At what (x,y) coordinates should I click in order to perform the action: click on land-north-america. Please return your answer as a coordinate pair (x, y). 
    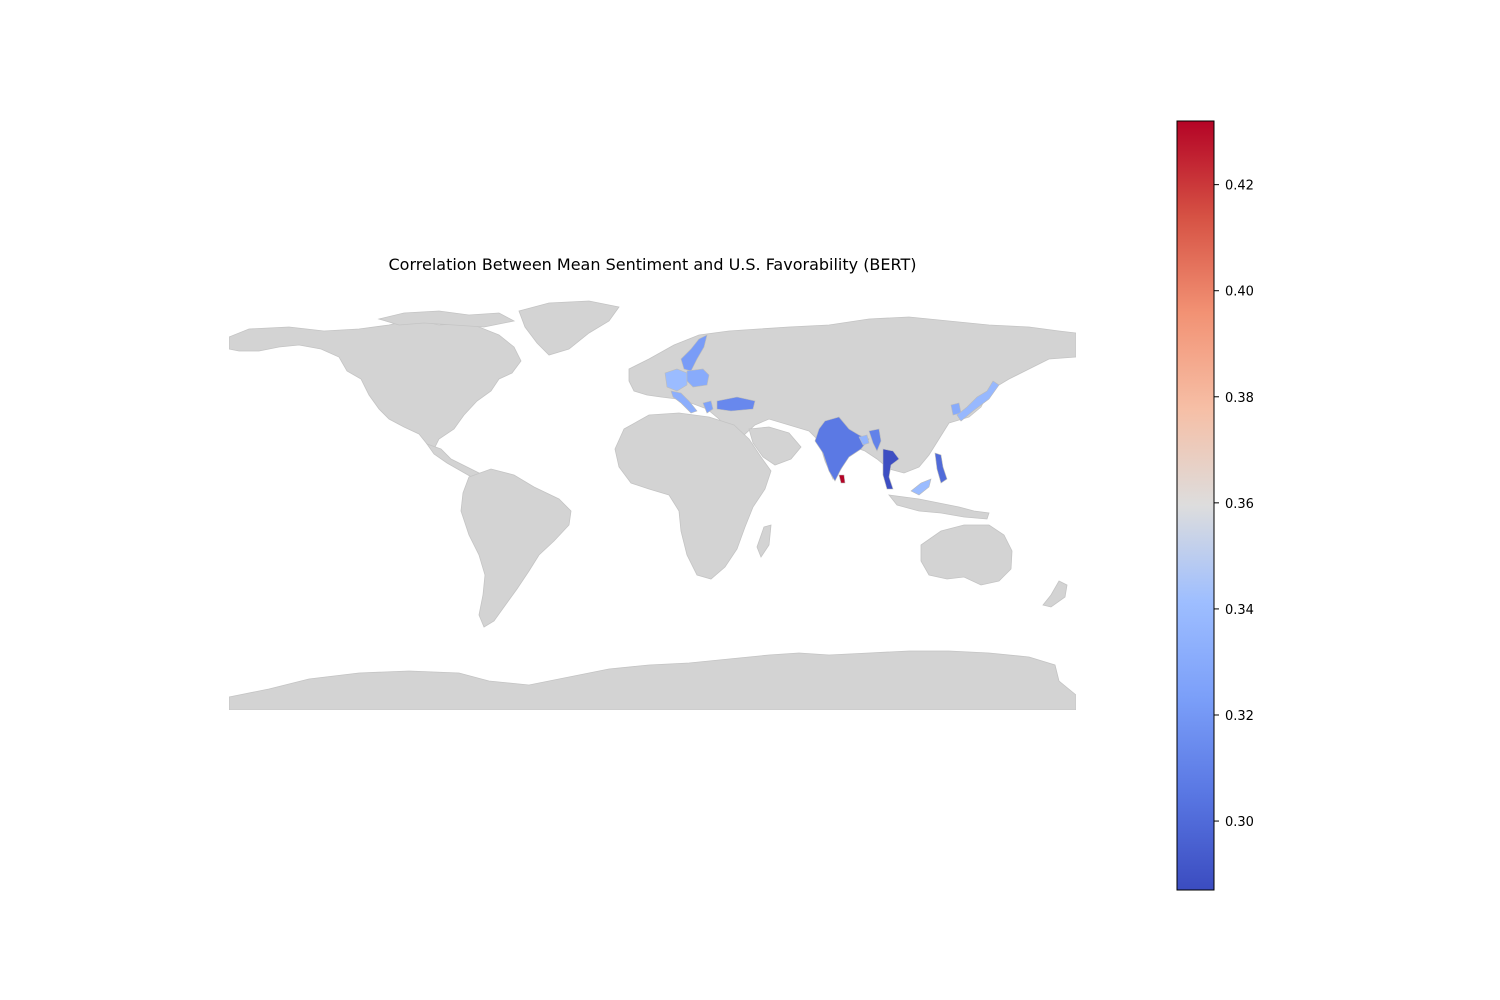
    Looking at the image, I should click on (375, 384).